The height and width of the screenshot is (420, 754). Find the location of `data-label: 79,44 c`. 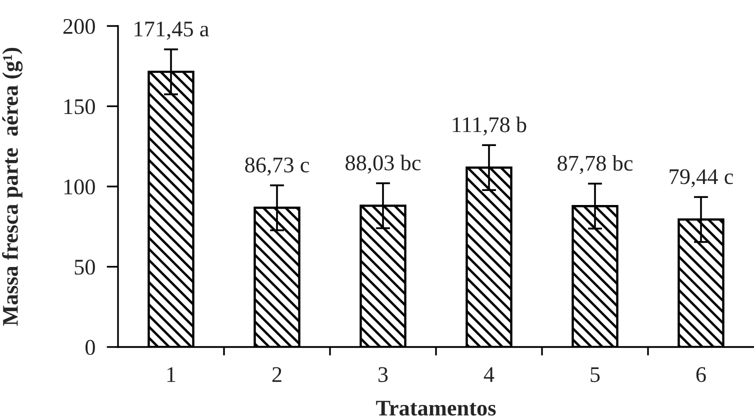

data-label: 79,44 c is located at coordinates (702, 178).